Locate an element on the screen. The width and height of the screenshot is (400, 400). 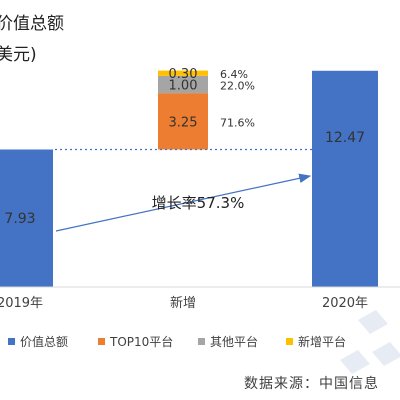
x-tick-2019年: 2019年 is located at coordinates (21, 303).